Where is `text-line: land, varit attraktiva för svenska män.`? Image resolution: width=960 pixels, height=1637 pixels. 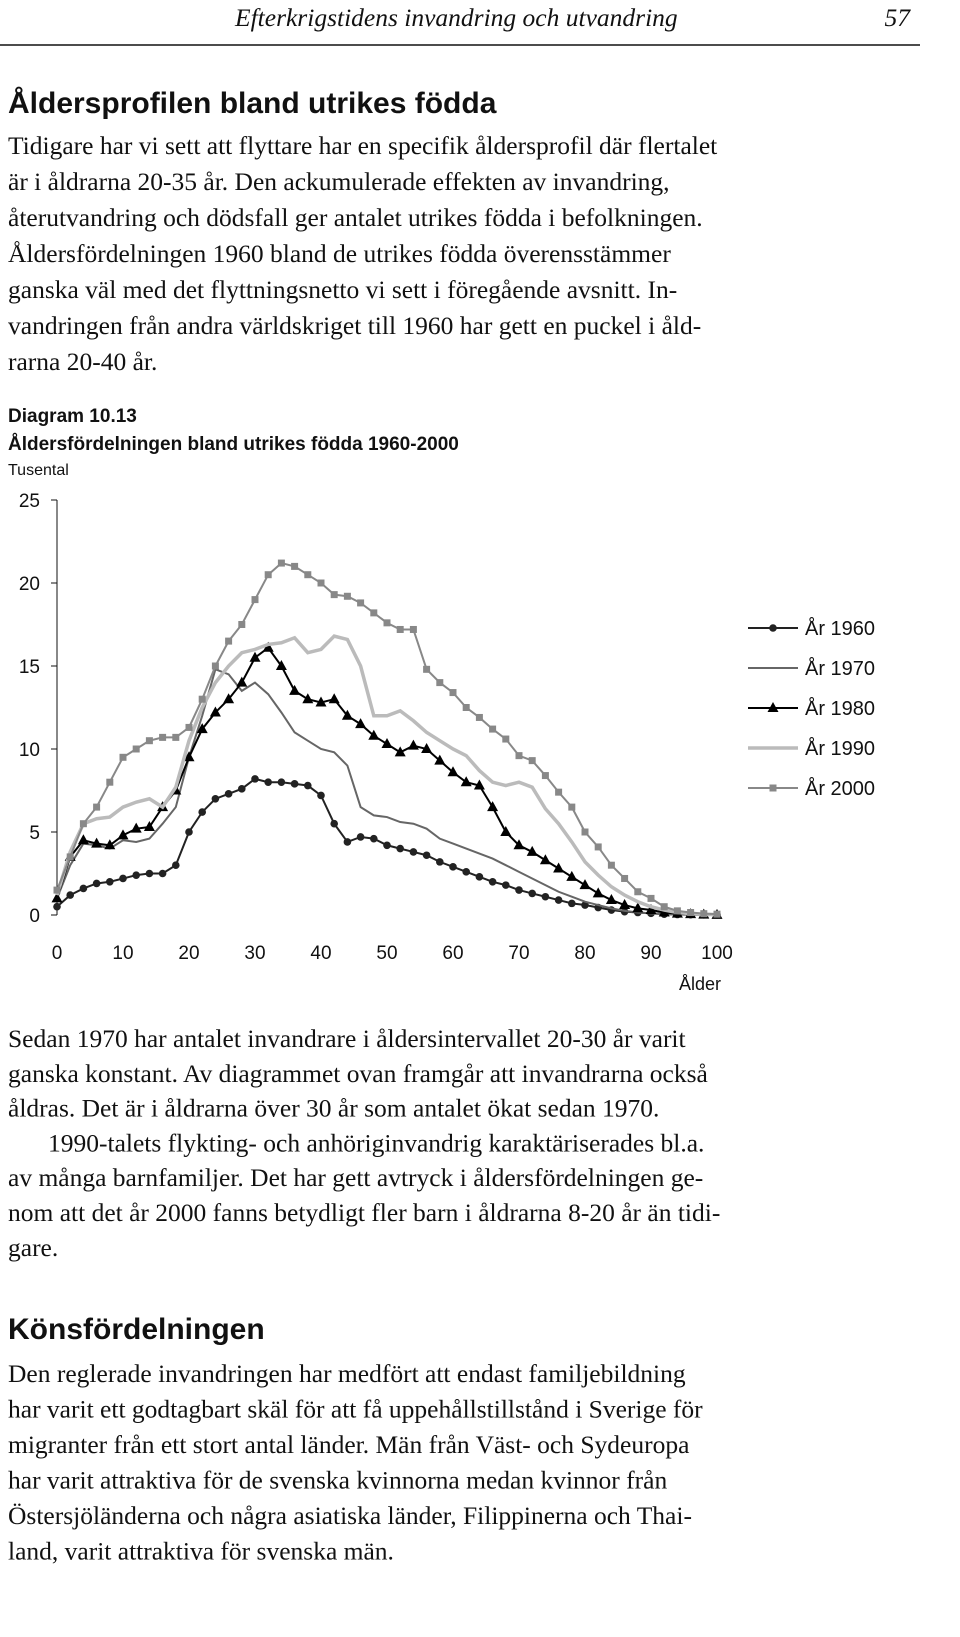 text-line: land, varit attraktiva för svenska män. is located at coordinates (201, 1551).